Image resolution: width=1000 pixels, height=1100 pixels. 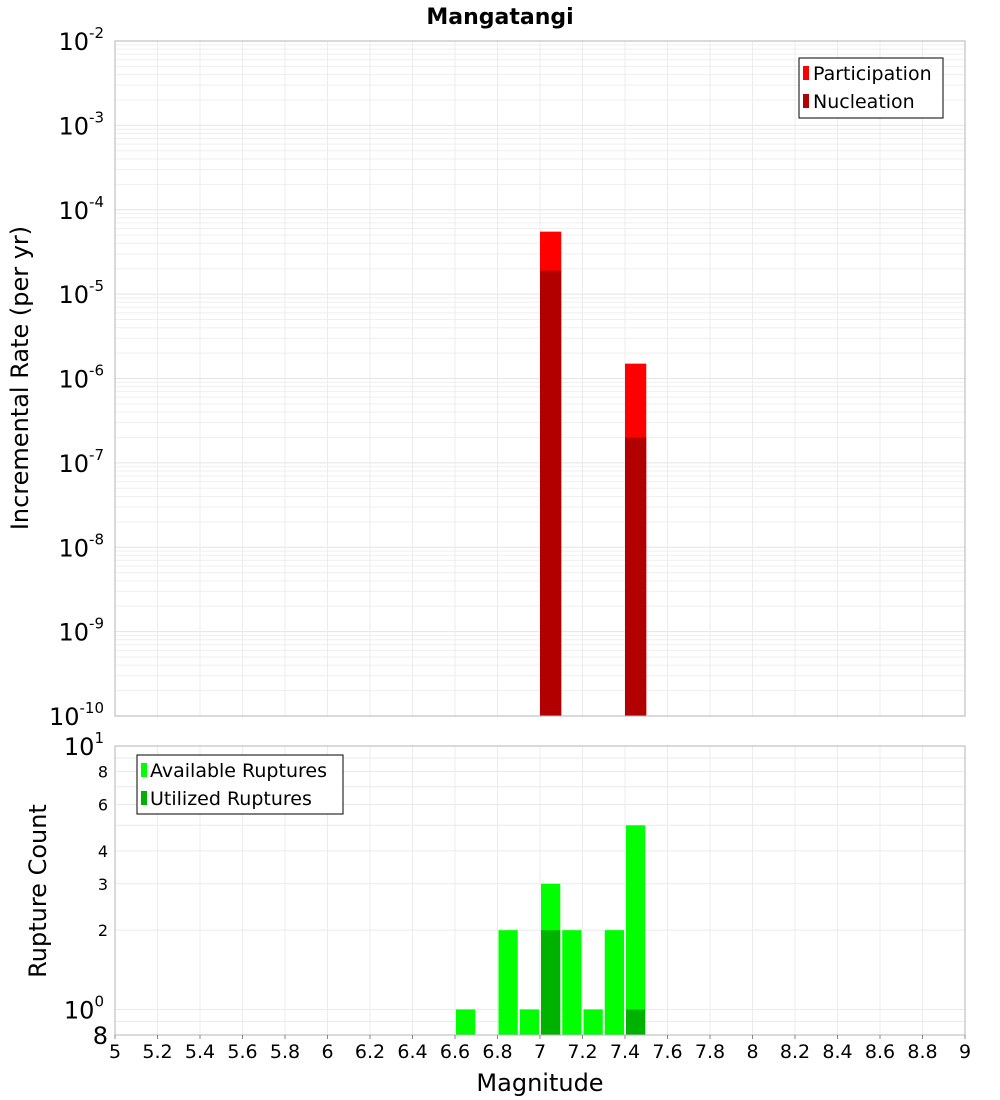 I want to click on x-axis-label: Magnitude, so click(x=539, y=1083).